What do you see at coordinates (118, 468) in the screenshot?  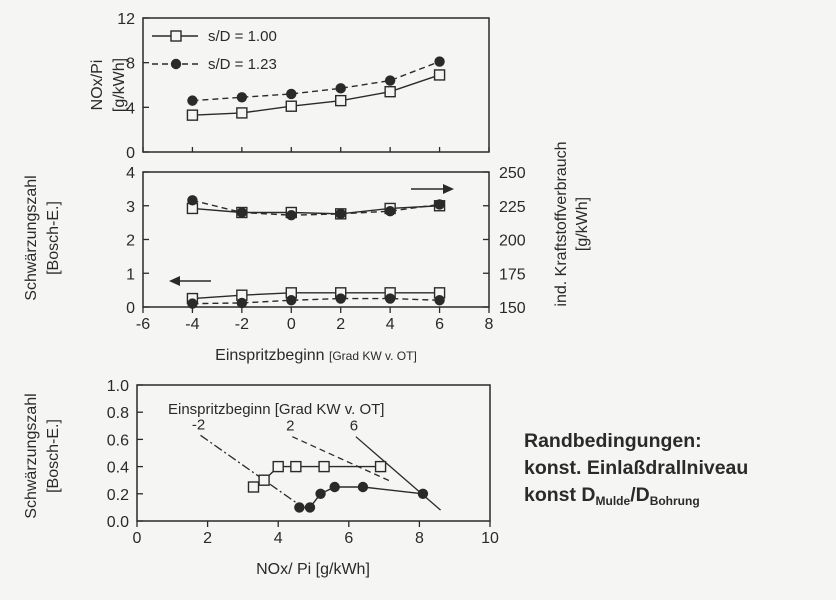 I see `tradeoff-y-tick-label: 0.4` at bounding box center [118, 468].